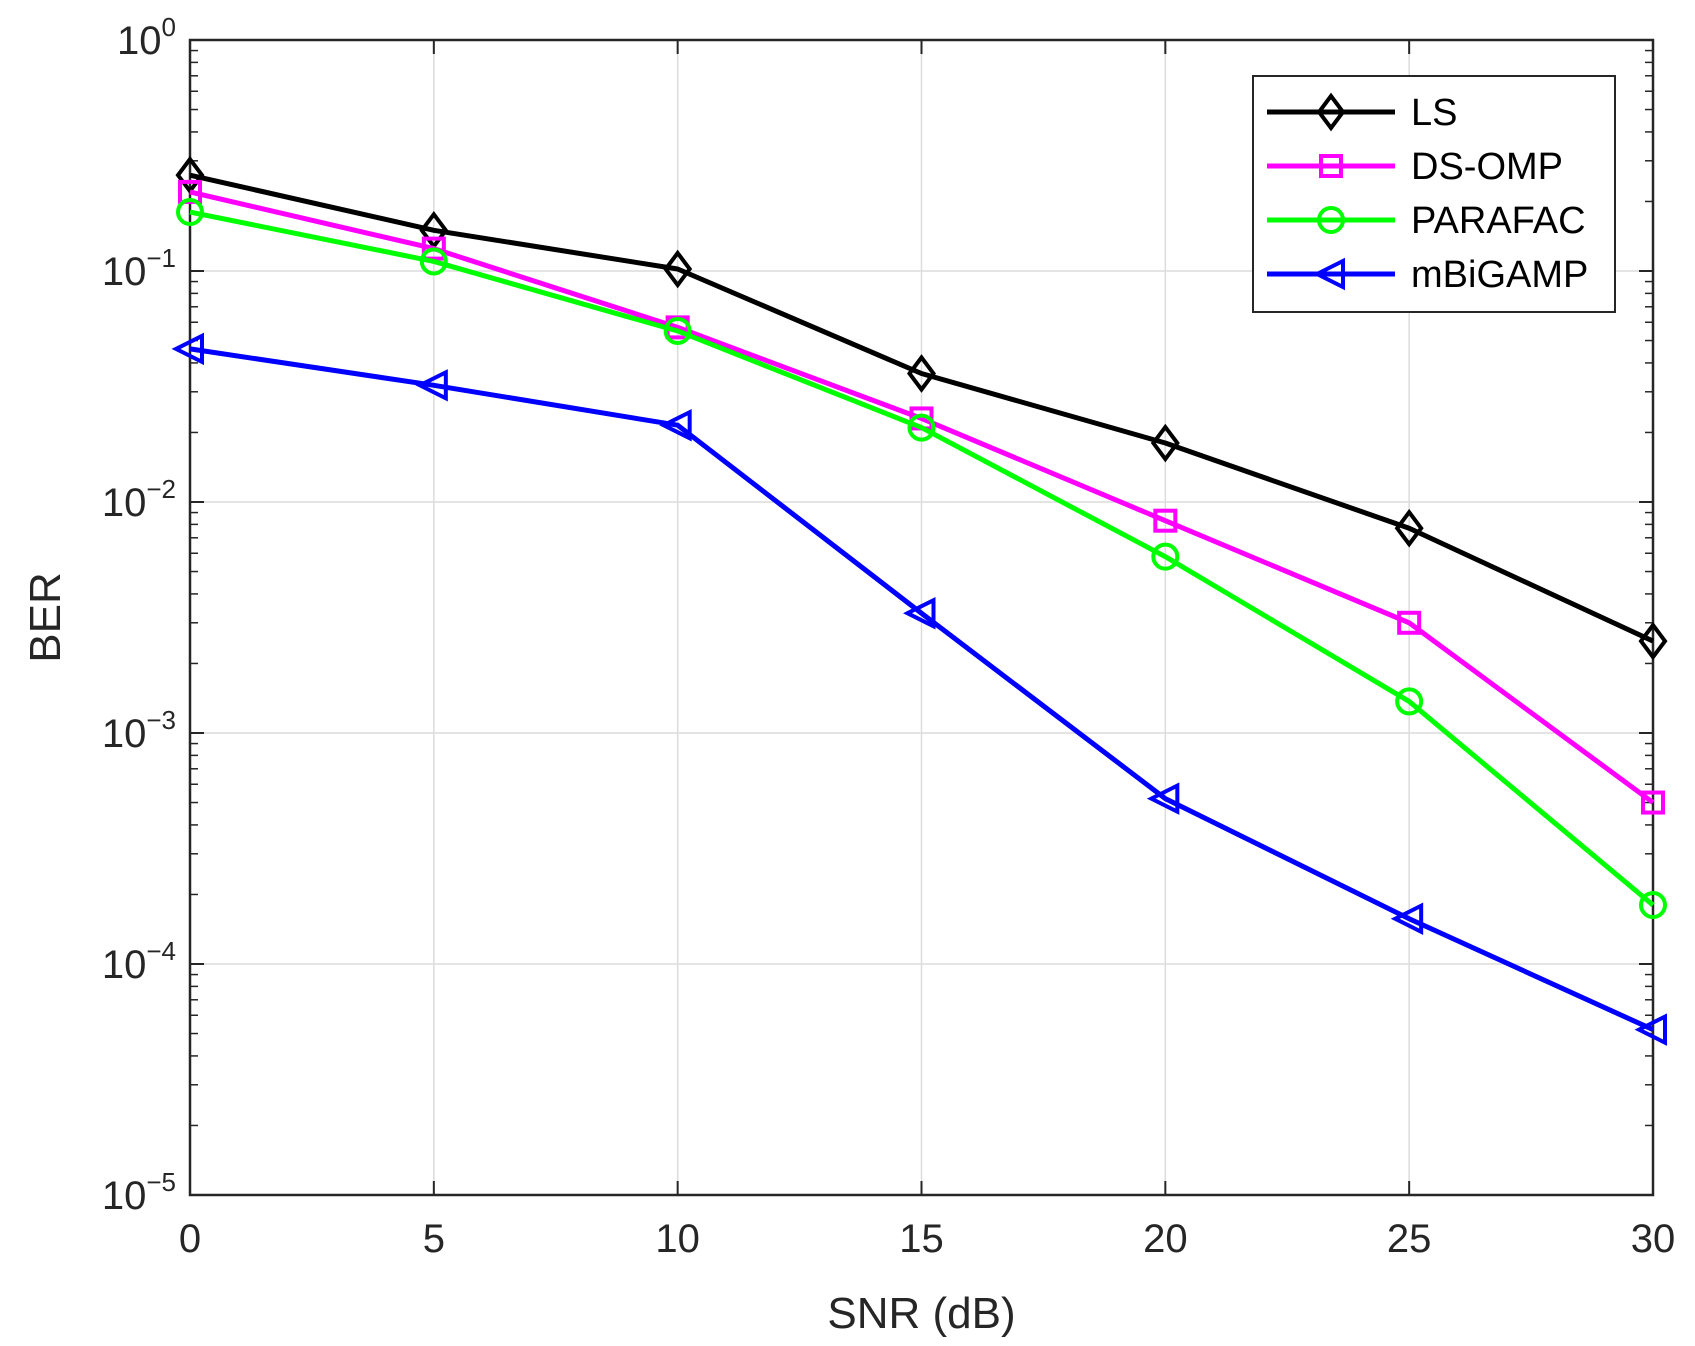  What do you see at coordinates (139, 961) in the screenshot?
I see `y-tick-label: 10⁻⁴` at bounding box center [139, 961].